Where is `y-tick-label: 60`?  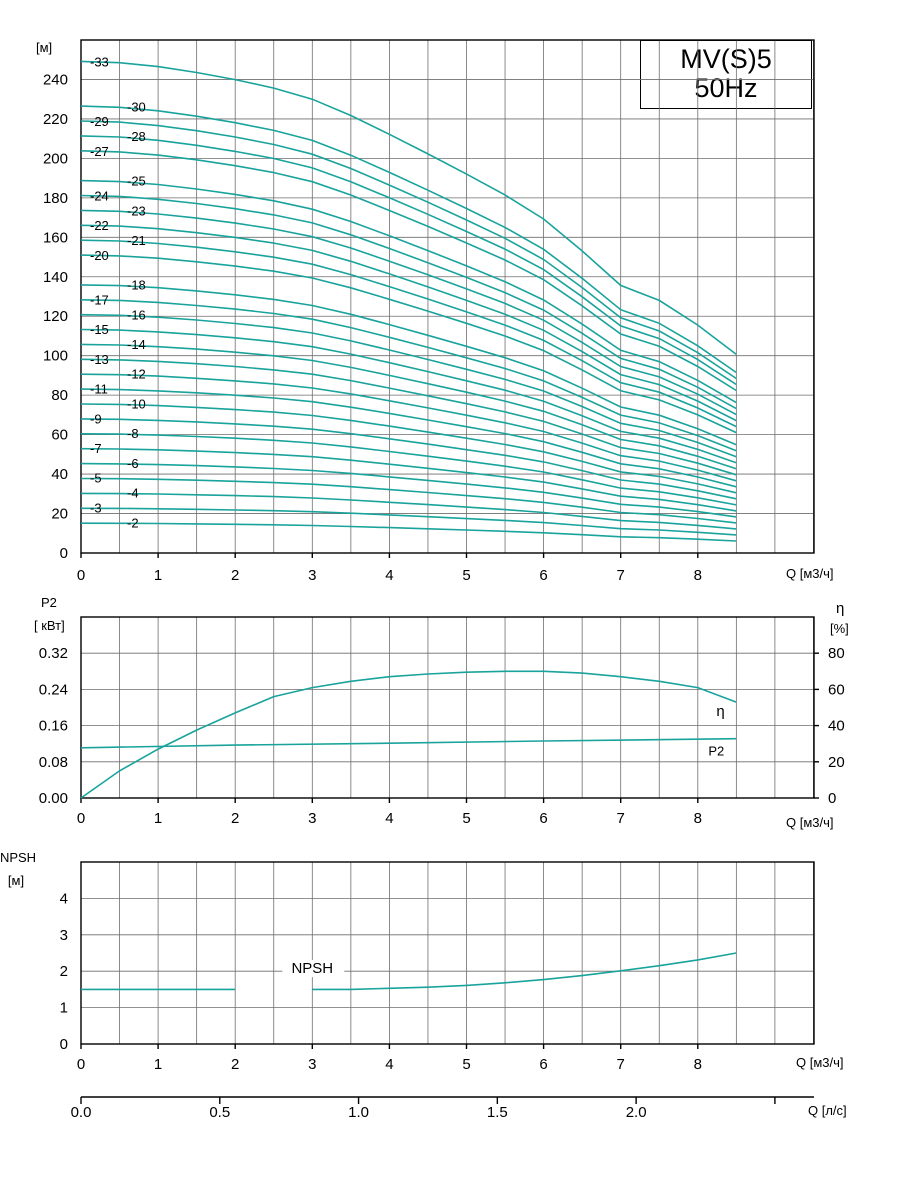 y-tick-label: 60 is located at coordinates (59, 435).